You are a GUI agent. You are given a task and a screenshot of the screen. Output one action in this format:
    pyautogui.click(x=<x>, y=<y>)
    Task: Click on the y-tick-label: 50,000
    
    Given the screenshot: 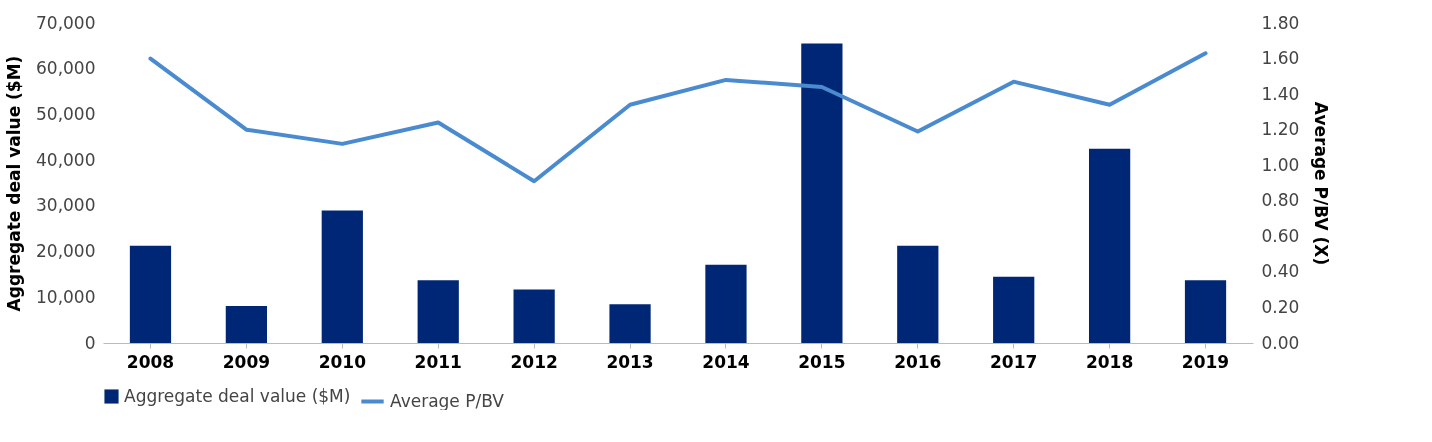 What is the action you would take?
    pyautogui.click(x=66, y=113)
    